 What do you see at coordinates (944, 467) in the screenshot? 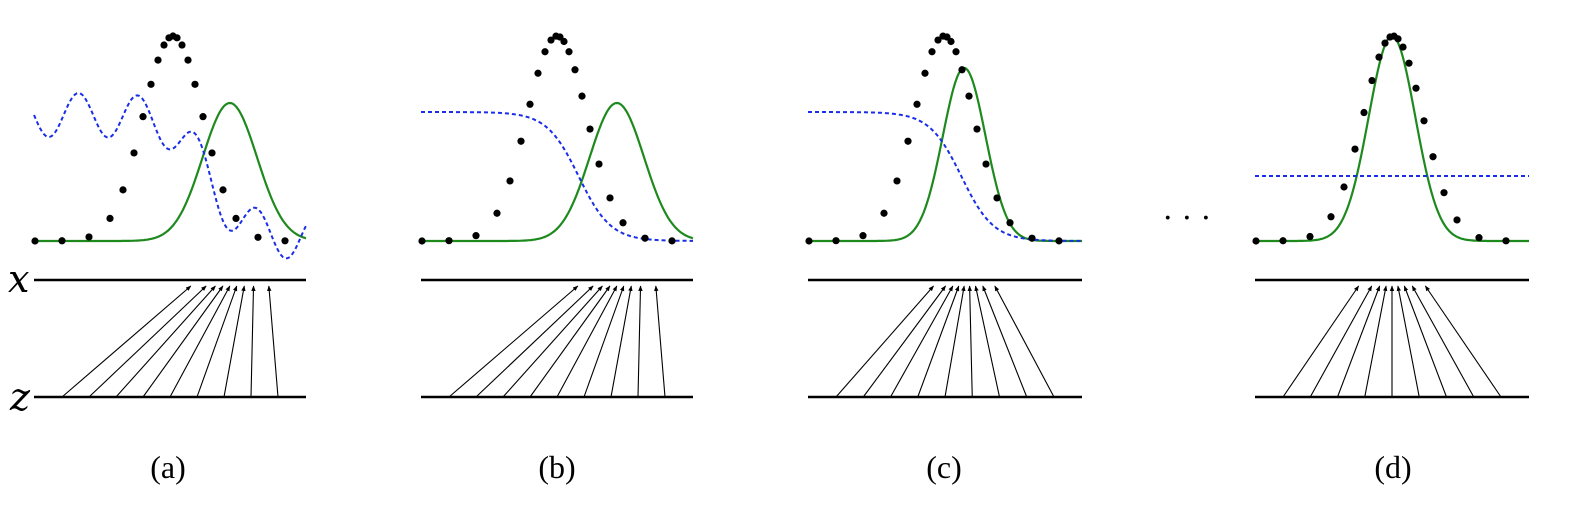
I see `panel-c-caption: (c)` at bounding box center [944, 467].